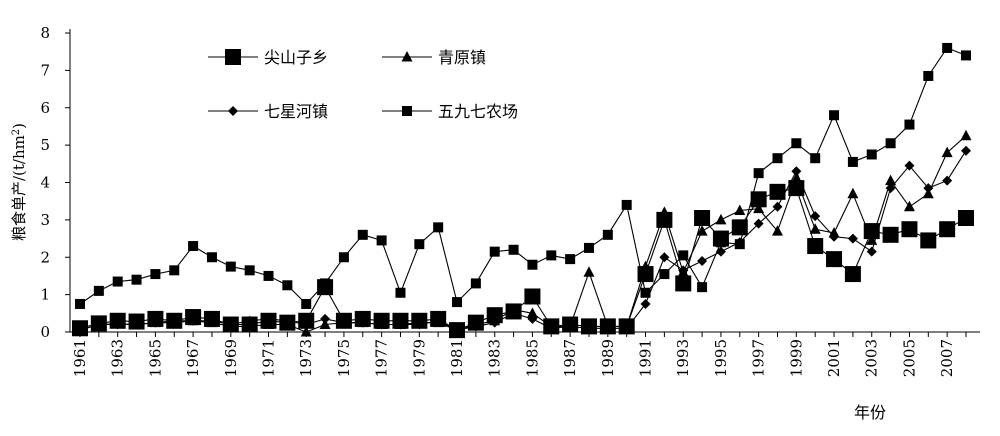  What do you see at coordinates (870, 412) in the screenshot?
I see `x-axis-label: 年份` at bounding box center [870, 412].